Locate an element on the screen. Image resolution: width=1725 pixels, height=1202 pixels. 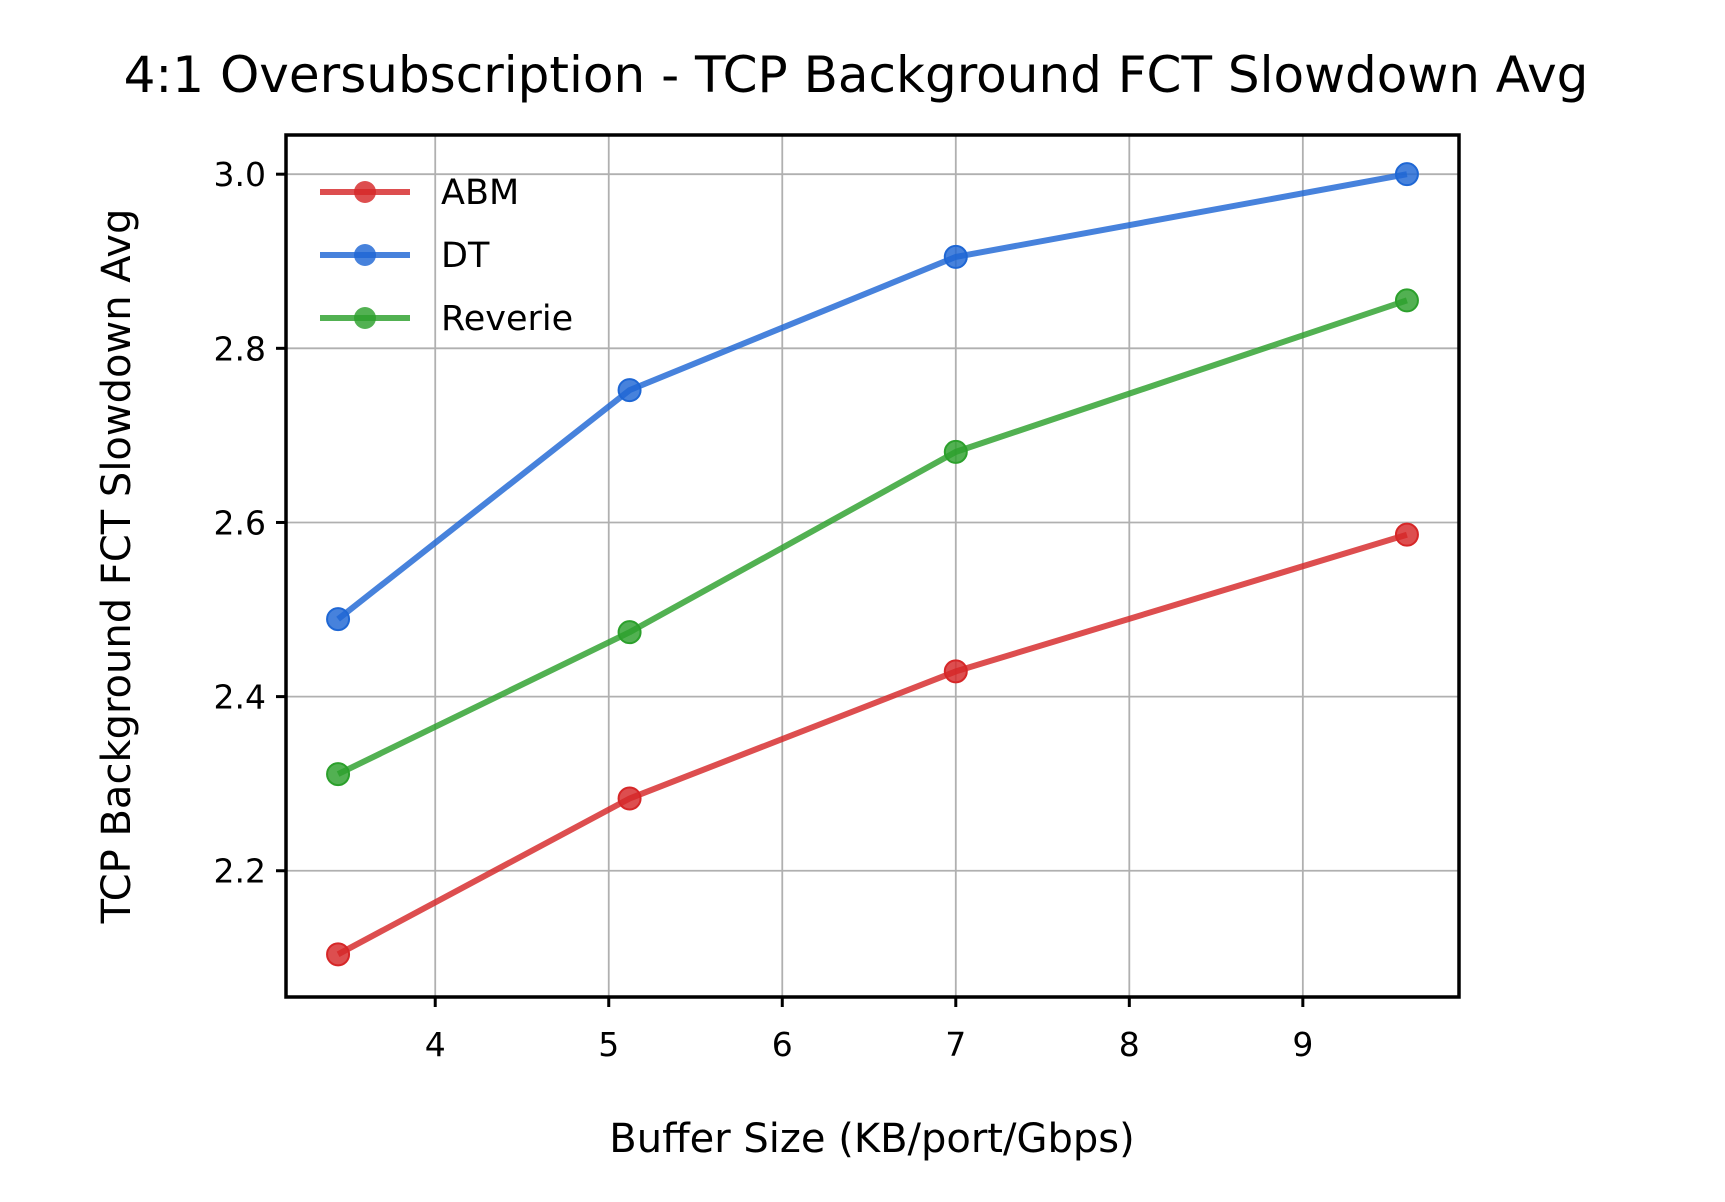
x-tick-label: 5 is located at coordinates (608, 1044).